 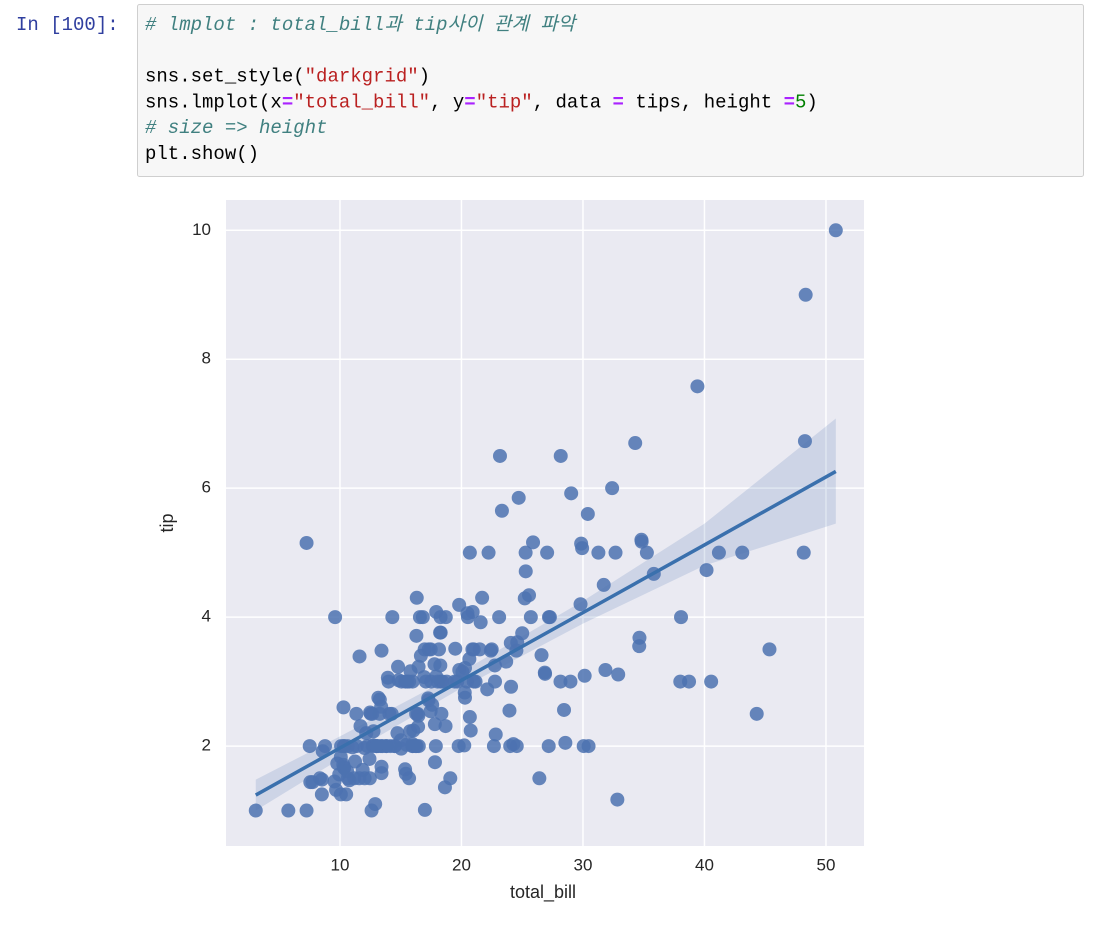 I want to click on y-tick-label: 4, so click(x=206, y=616).